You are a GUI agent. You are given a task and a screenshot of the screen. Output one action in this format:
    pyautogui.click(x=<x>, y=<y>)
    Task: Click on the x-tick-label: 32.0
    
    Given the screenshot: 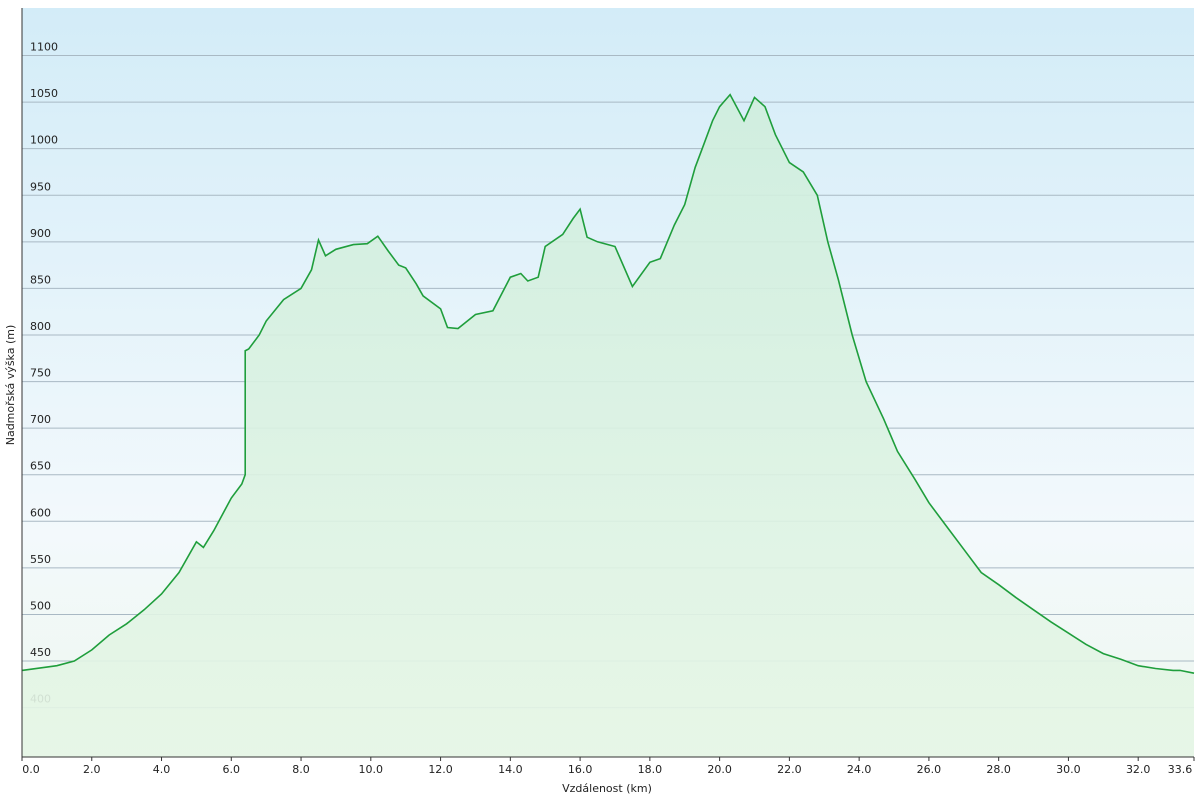 What is the action you would take?
    pyautogui.click(x=1138, y=769)
    